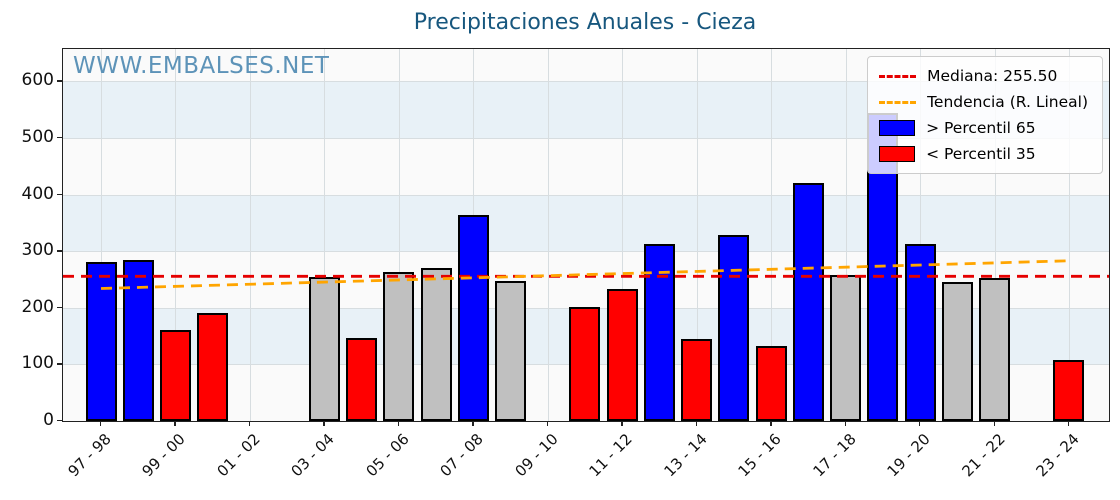 The height and width of the screenshot is (500, 1120). I want to click on y-tick-label-500: 500, so click(37, 136).